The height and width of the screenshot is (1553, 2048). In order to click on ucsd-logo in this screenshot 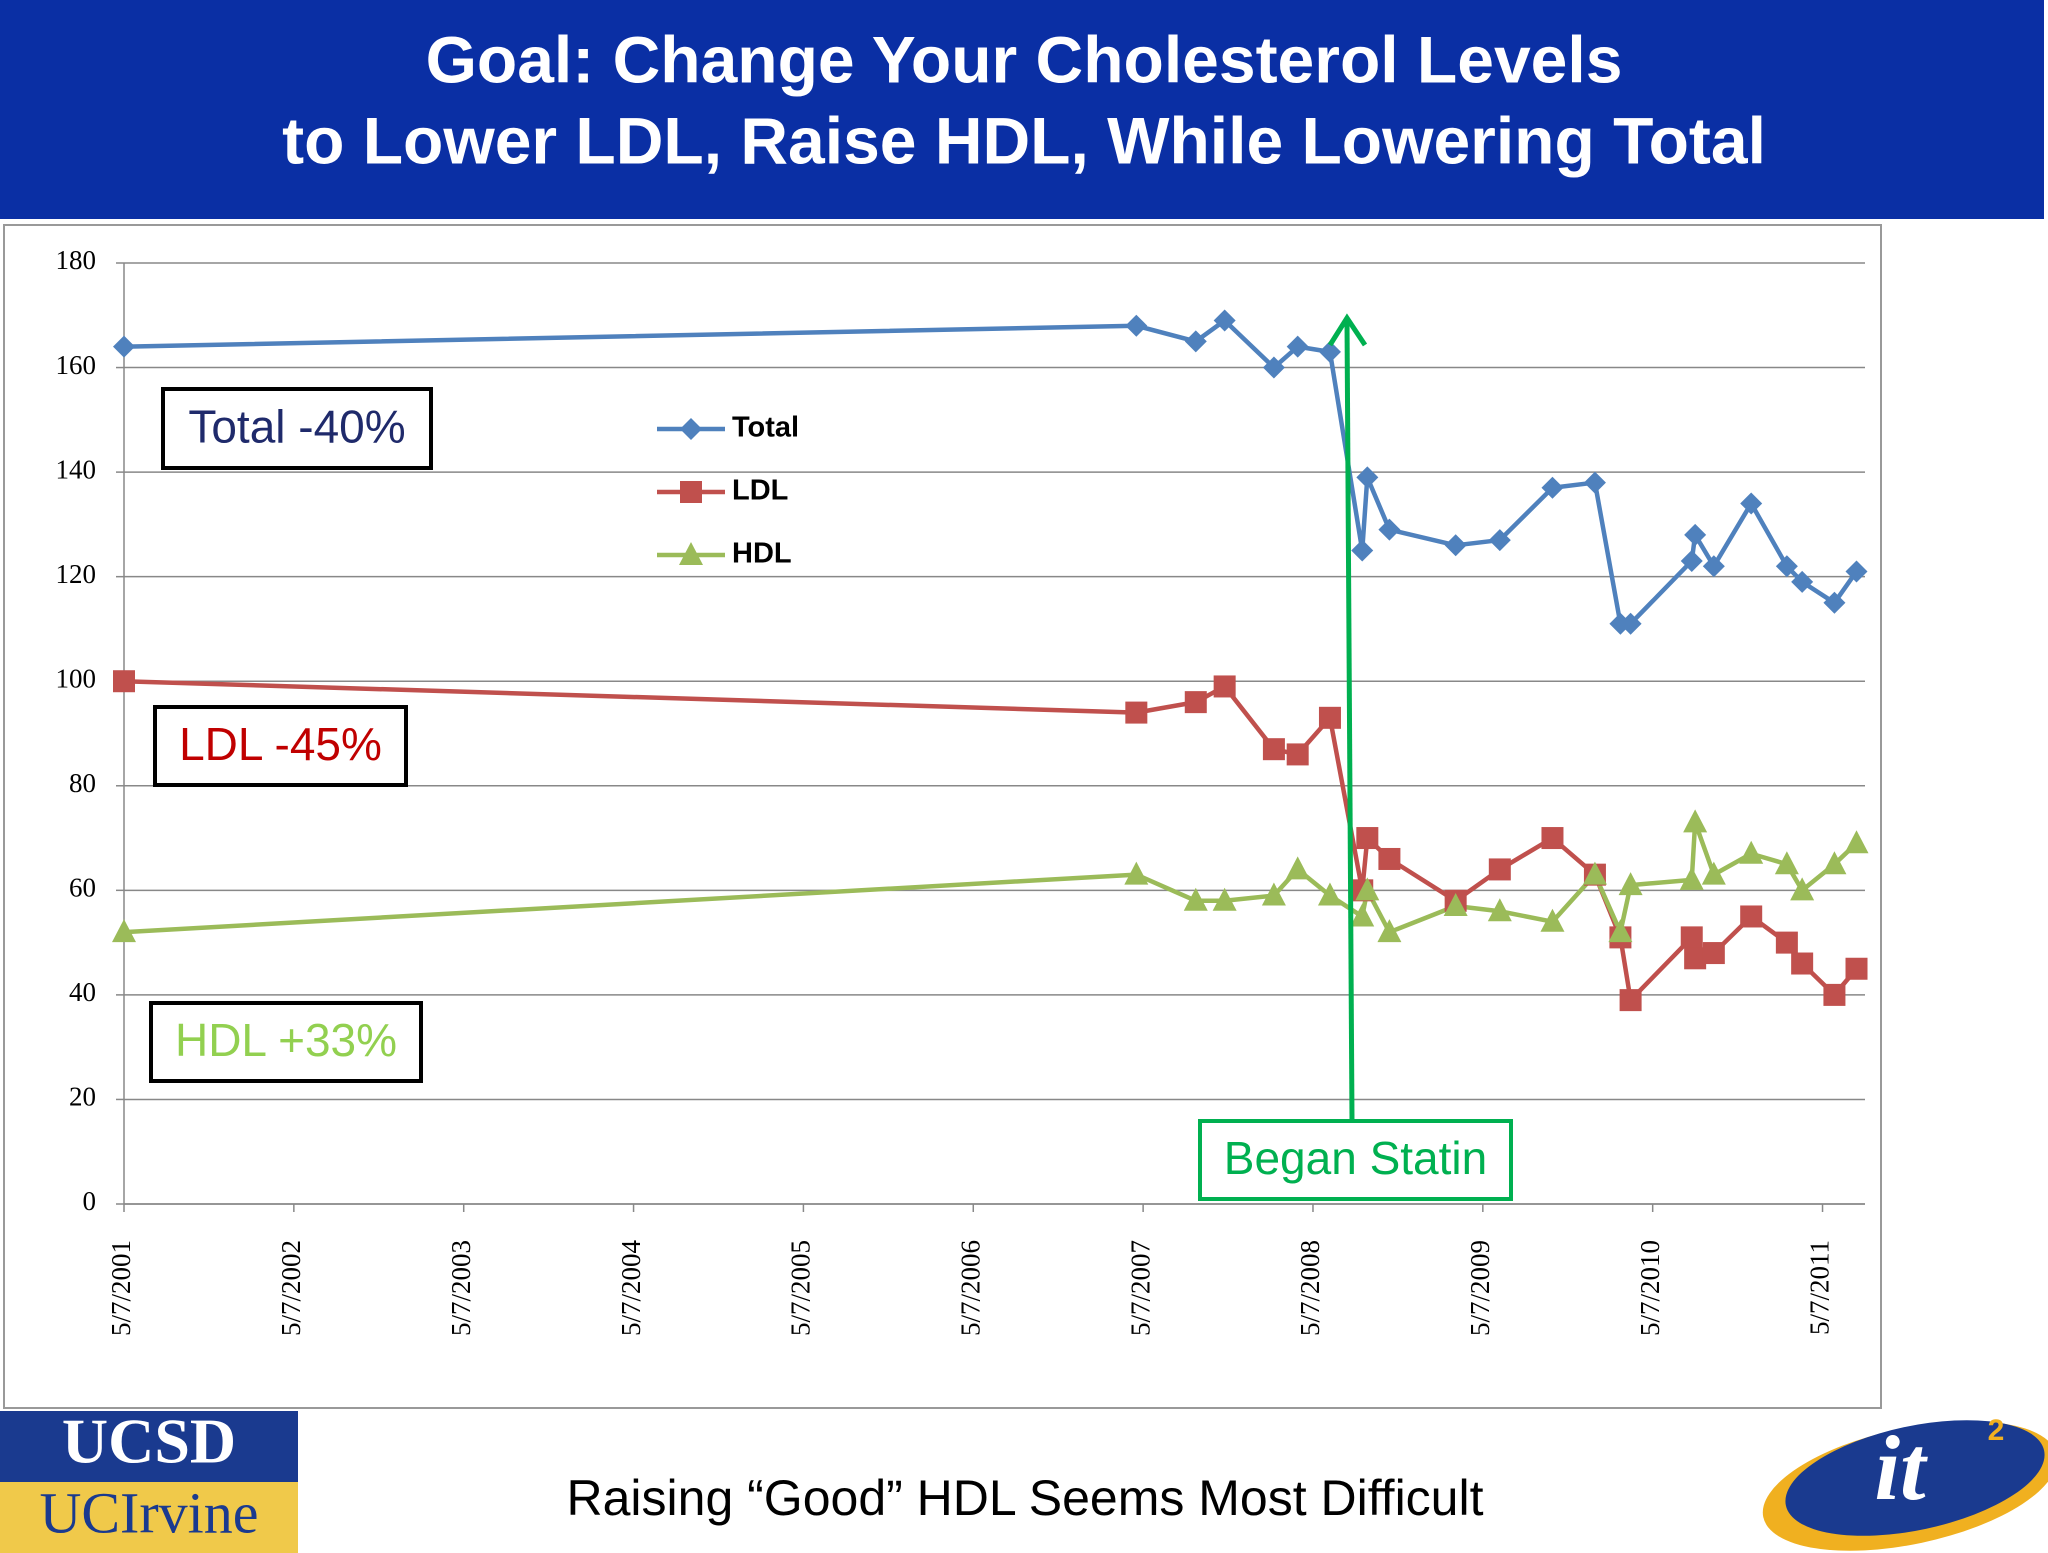, I will do `click(149, 1446)`.